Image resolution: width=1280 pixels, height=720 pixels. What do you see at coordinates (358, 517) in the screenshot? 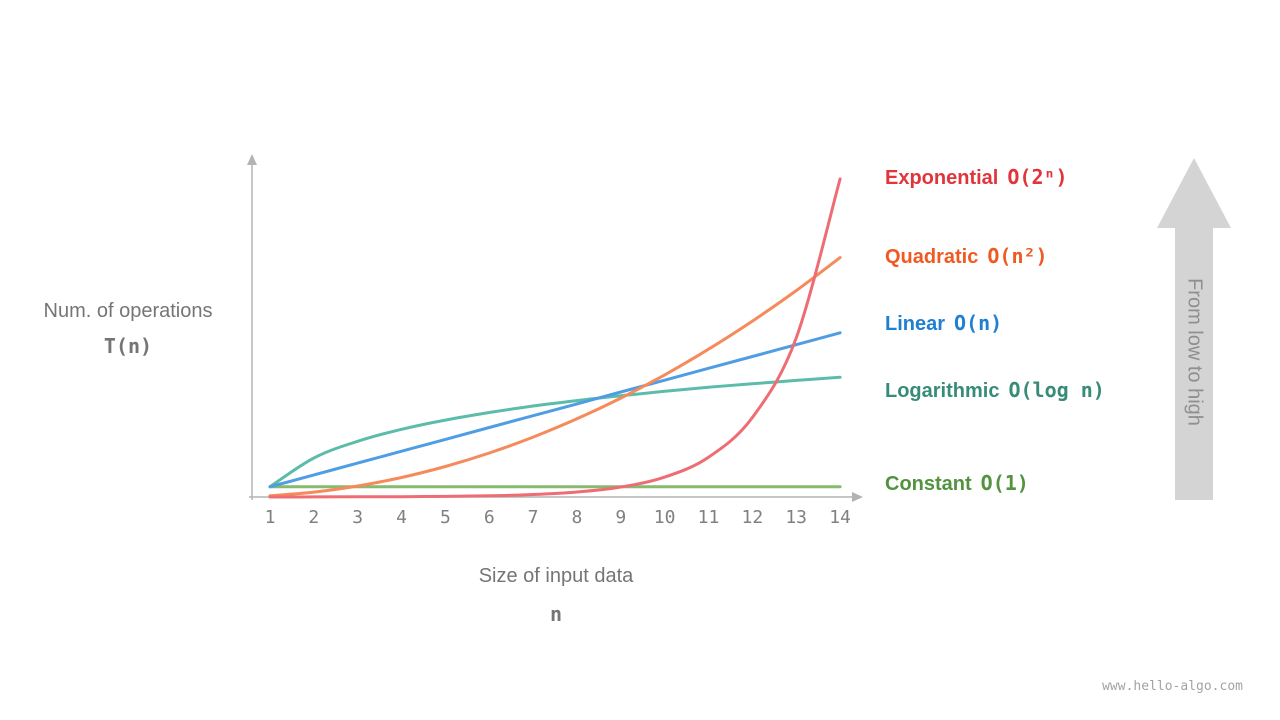
I see `x-tick-label: 3` at bounding box center [358, 517].